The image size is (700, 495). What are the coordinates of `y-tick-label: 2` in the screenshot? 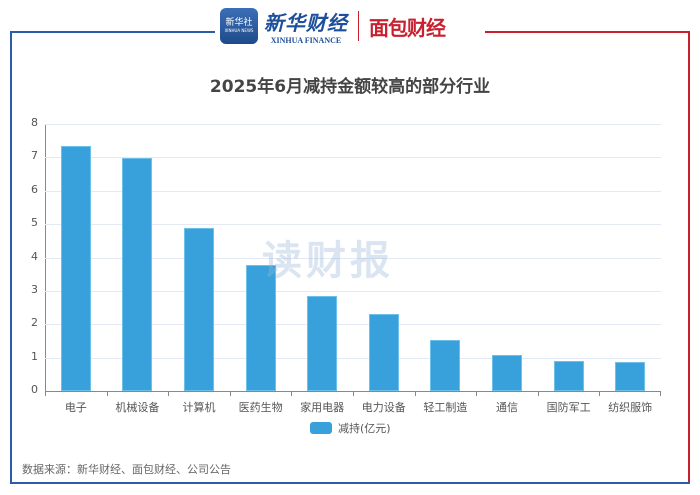 It's located at (34, 323).